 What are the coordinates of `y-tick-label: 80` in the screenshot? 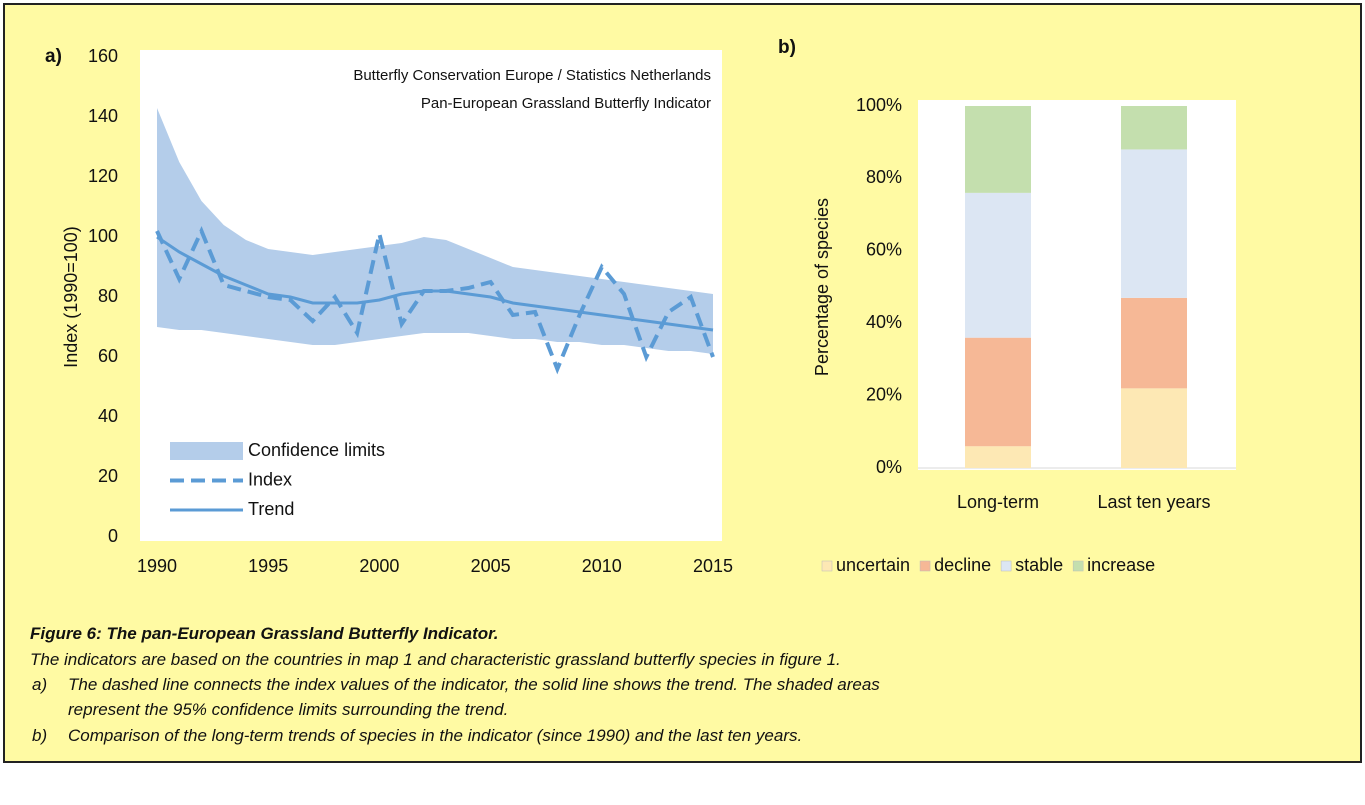 It's located at (108, 296).